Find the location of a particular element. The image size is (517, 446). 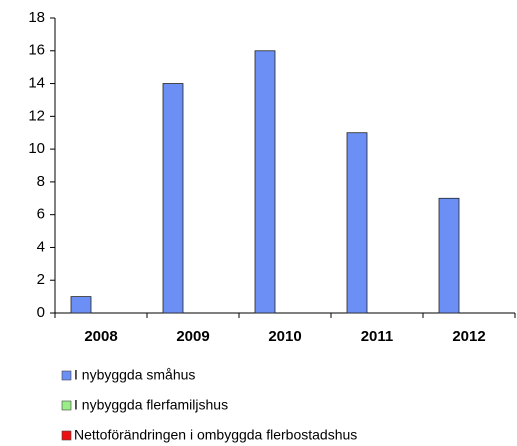

y-tick-label: 18 is located at coordinates (36, 17).